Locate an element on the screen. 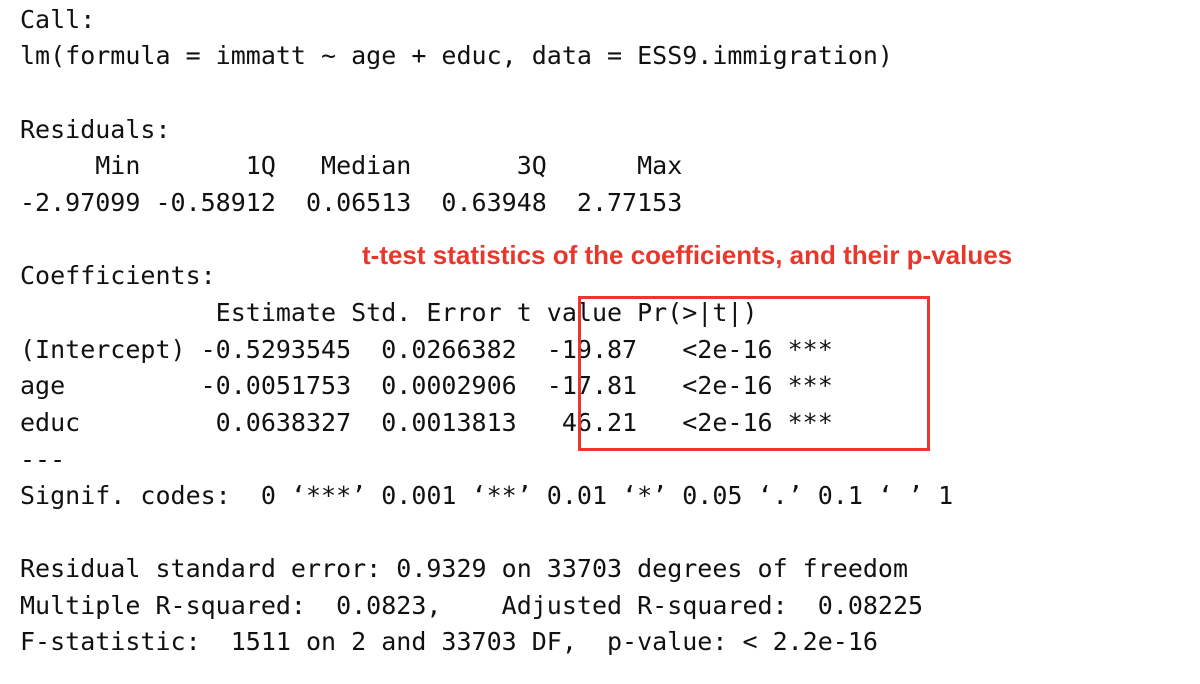 The width and height of the screenshot is (1200, 684). coef-column-headers: Estimate Std. Error t value Pr(>|t|) is located at coordinates (419, 312).